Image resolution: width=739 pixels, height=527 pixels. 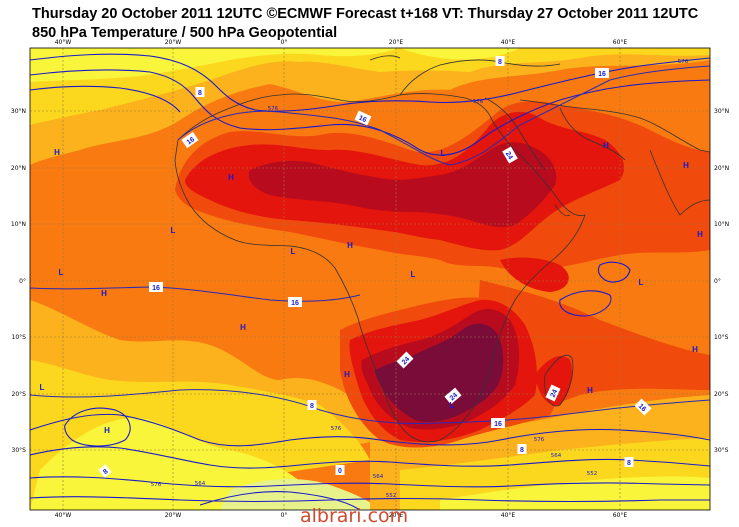 I want to click on temp-band-4-8-north, so click(x=370, y=86).